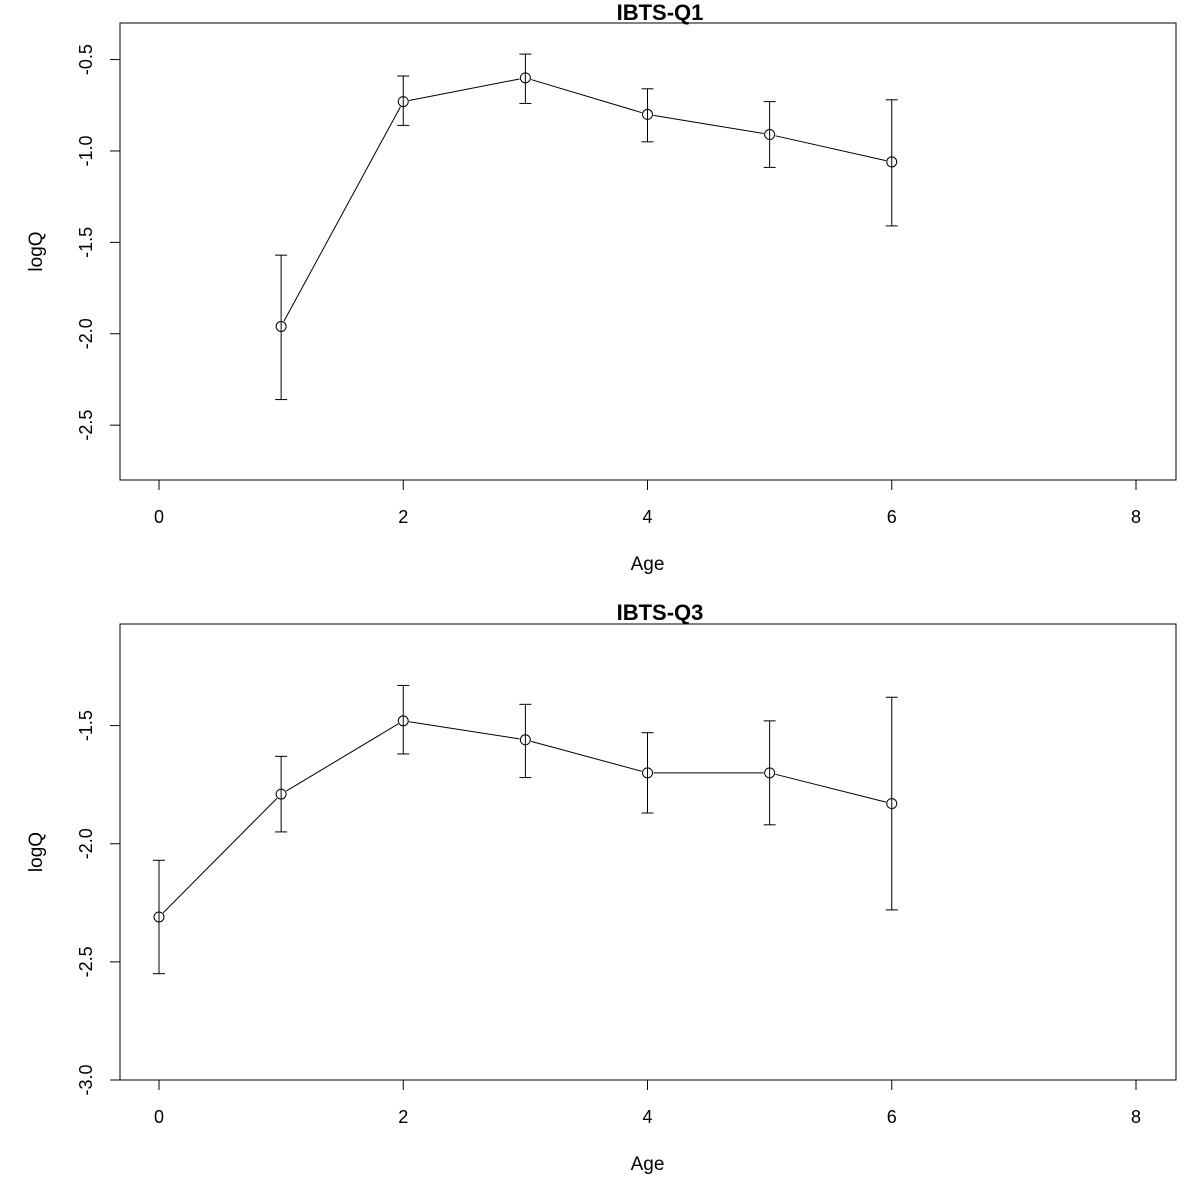  I want to click on y-tick-label: -0.5, so click(86, 59).